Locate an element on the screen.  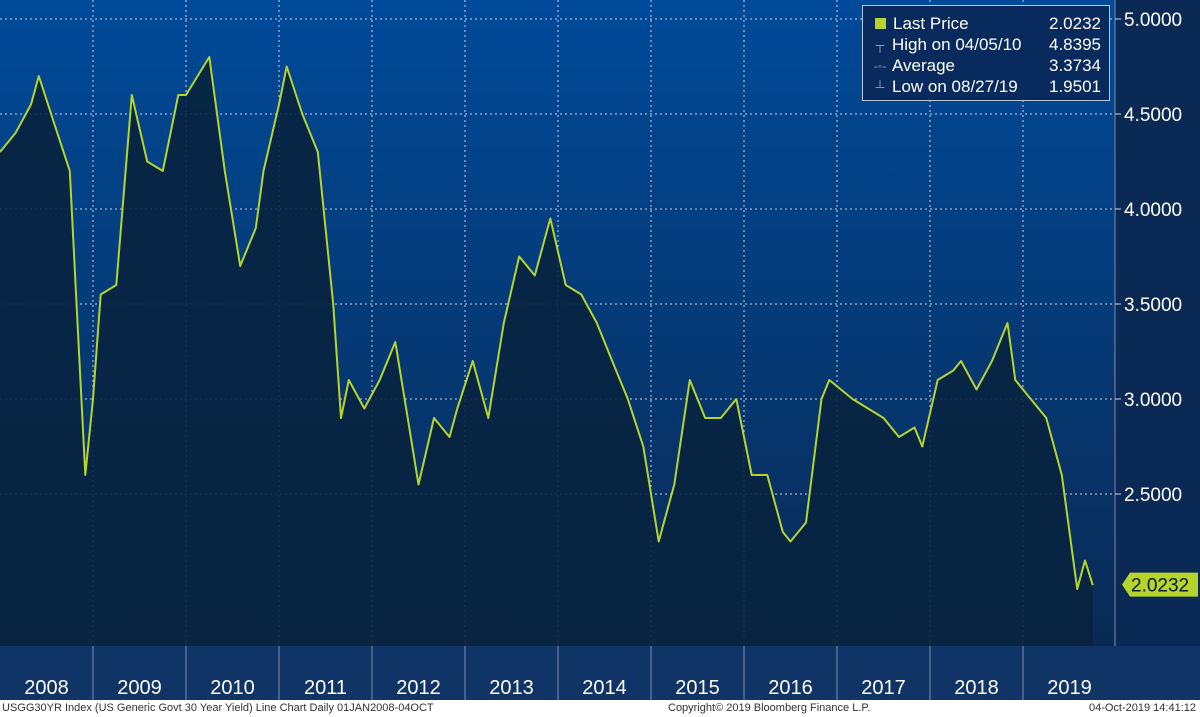
footer-timestamp: 04-Oct-2019 14:41:12 is located at coordinates (1142, 708).